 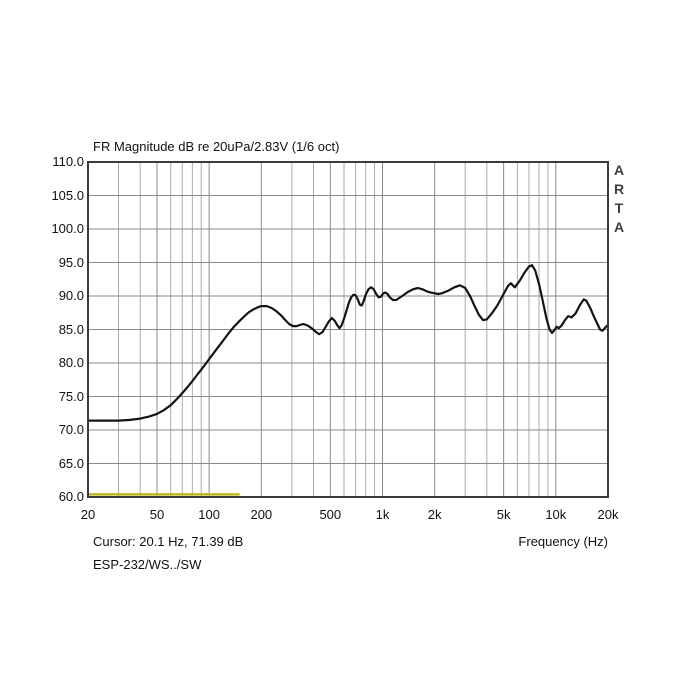 I want to click on x-axis-title: Frequency (Hz), so click(x=563, y=541).